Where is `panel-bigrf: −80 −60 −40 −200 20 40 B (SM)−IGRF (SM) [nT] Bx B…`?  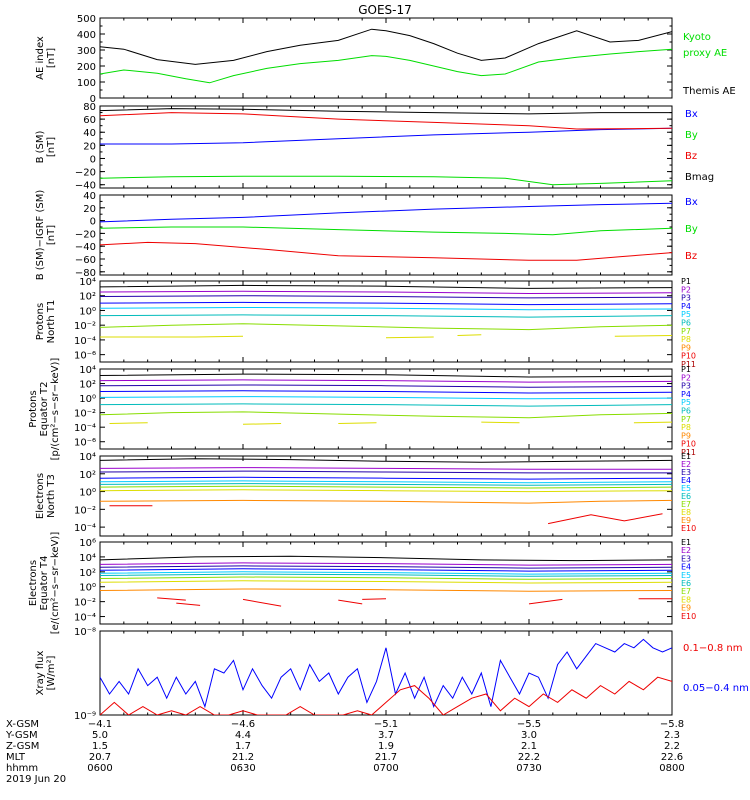
panel-bigrf: −80 −60 −40 −200 20 40 B (SM)−IGRF (SM) [nT] Bx B… is located at coordinates (366, 235).